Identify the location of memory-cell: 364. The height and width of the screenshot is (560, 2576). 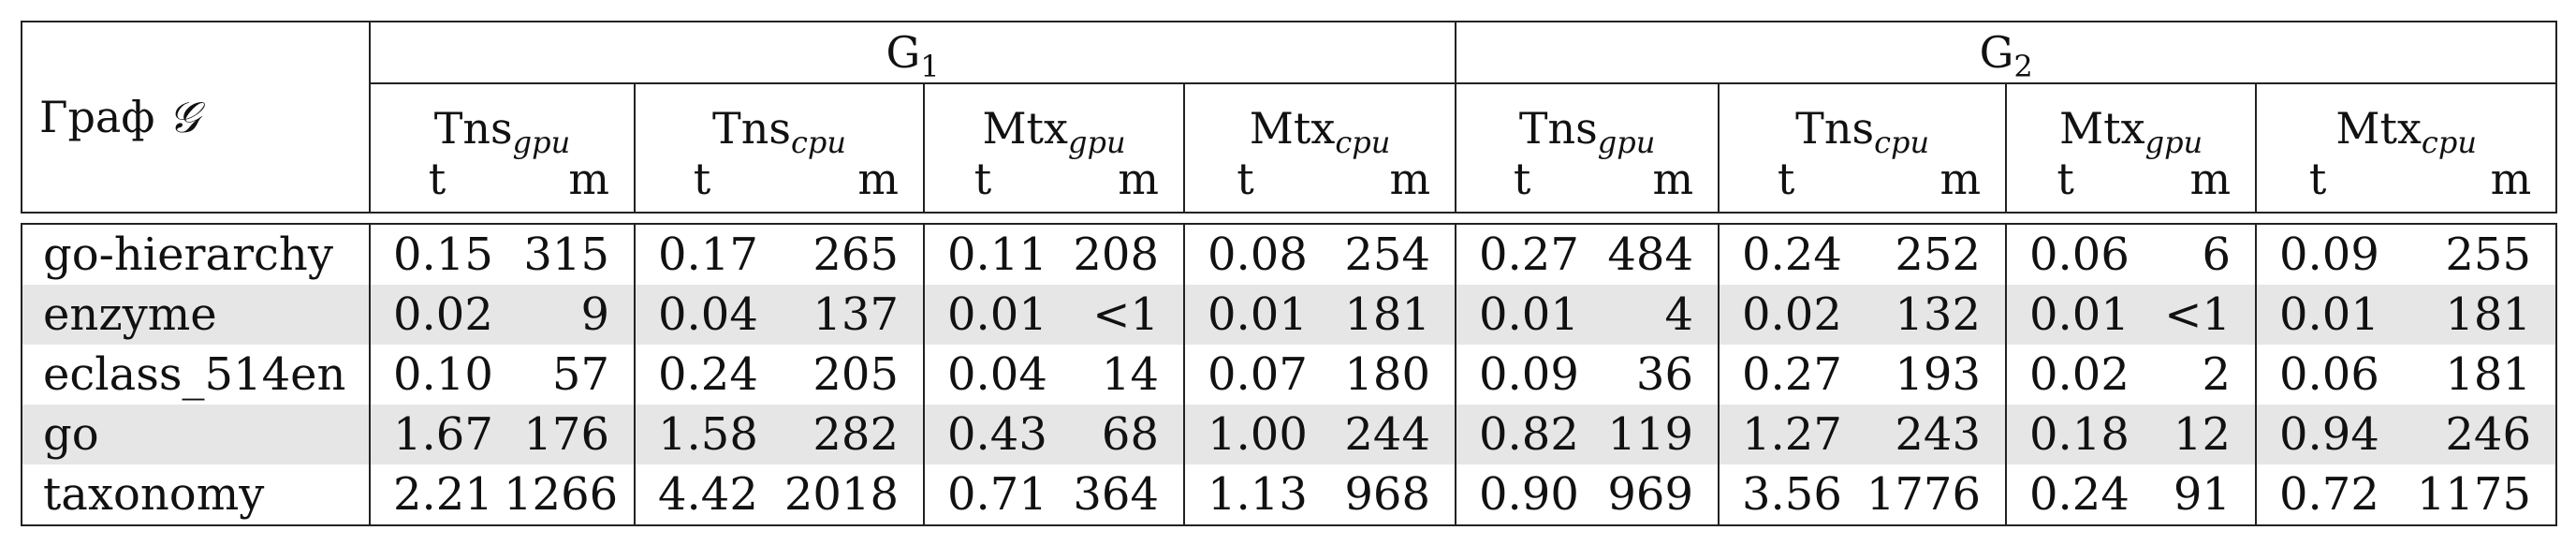
(1113, 494).